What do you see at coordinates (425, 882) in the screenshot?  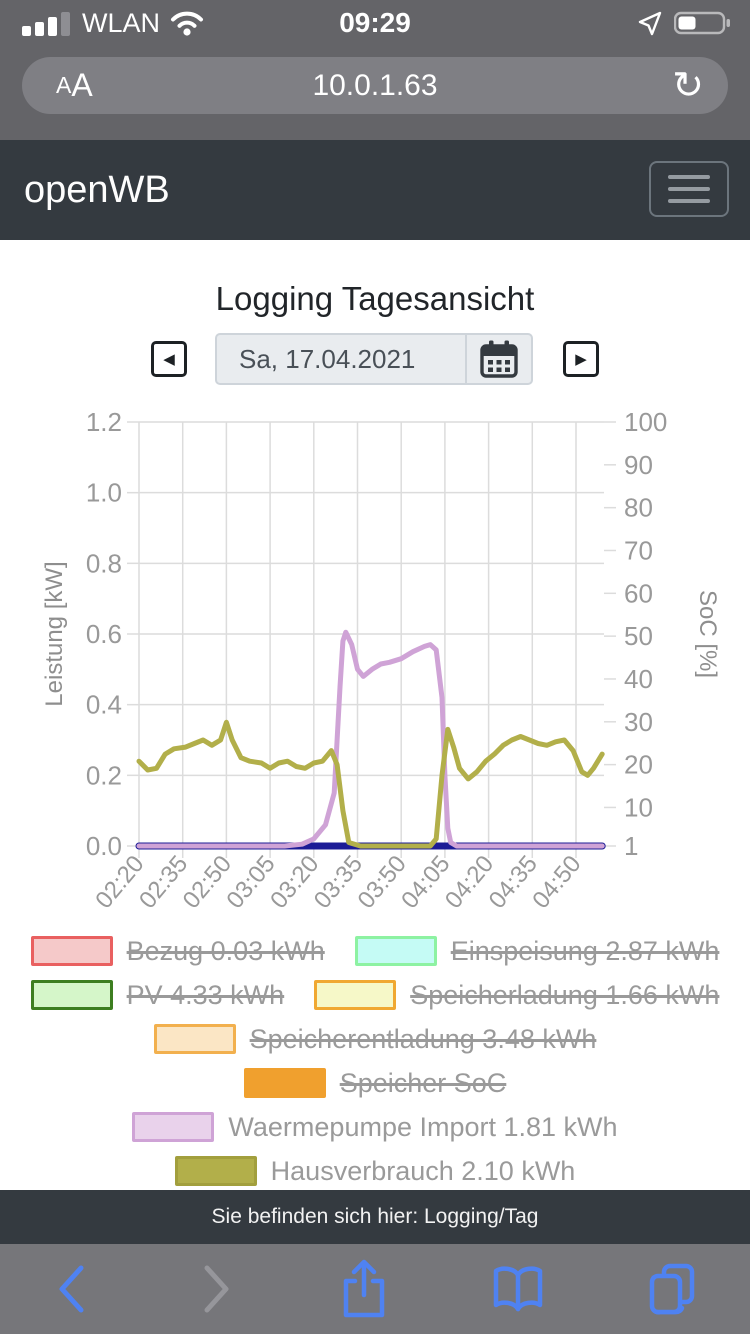 I see `x-tick-label: 04:05` at bounding box center [425, 882].